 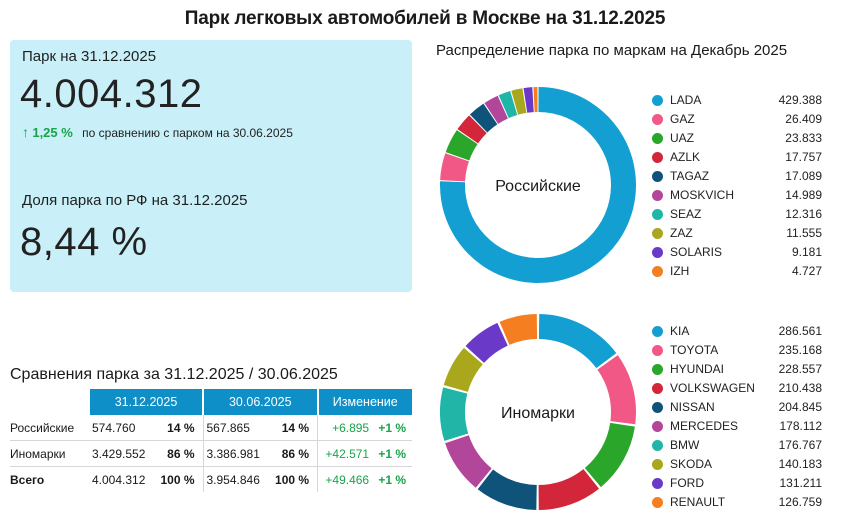 I want to click on legend-label: SKODA, so click(x=691, y=464).